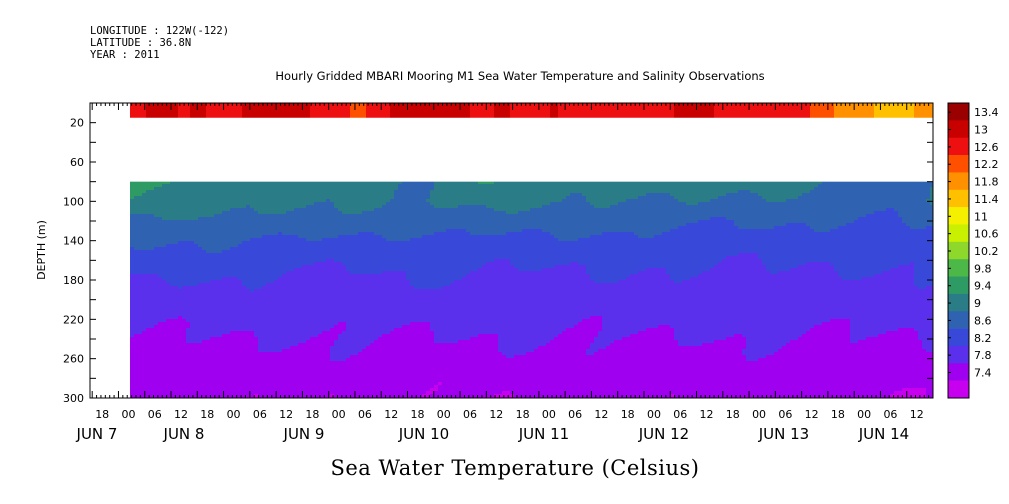 This screenshot has height=504, width=1009. I want to click on x-day-label: JUN 12, so click(663, 434).